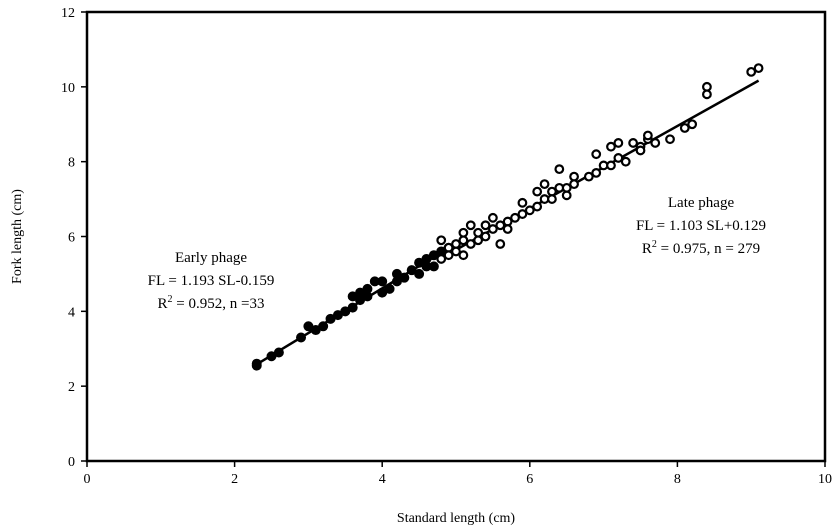 The image size is (837, 529). I want to click on late-phage-line-3: R2 = 0.975, n = 279, so click(701, 248).